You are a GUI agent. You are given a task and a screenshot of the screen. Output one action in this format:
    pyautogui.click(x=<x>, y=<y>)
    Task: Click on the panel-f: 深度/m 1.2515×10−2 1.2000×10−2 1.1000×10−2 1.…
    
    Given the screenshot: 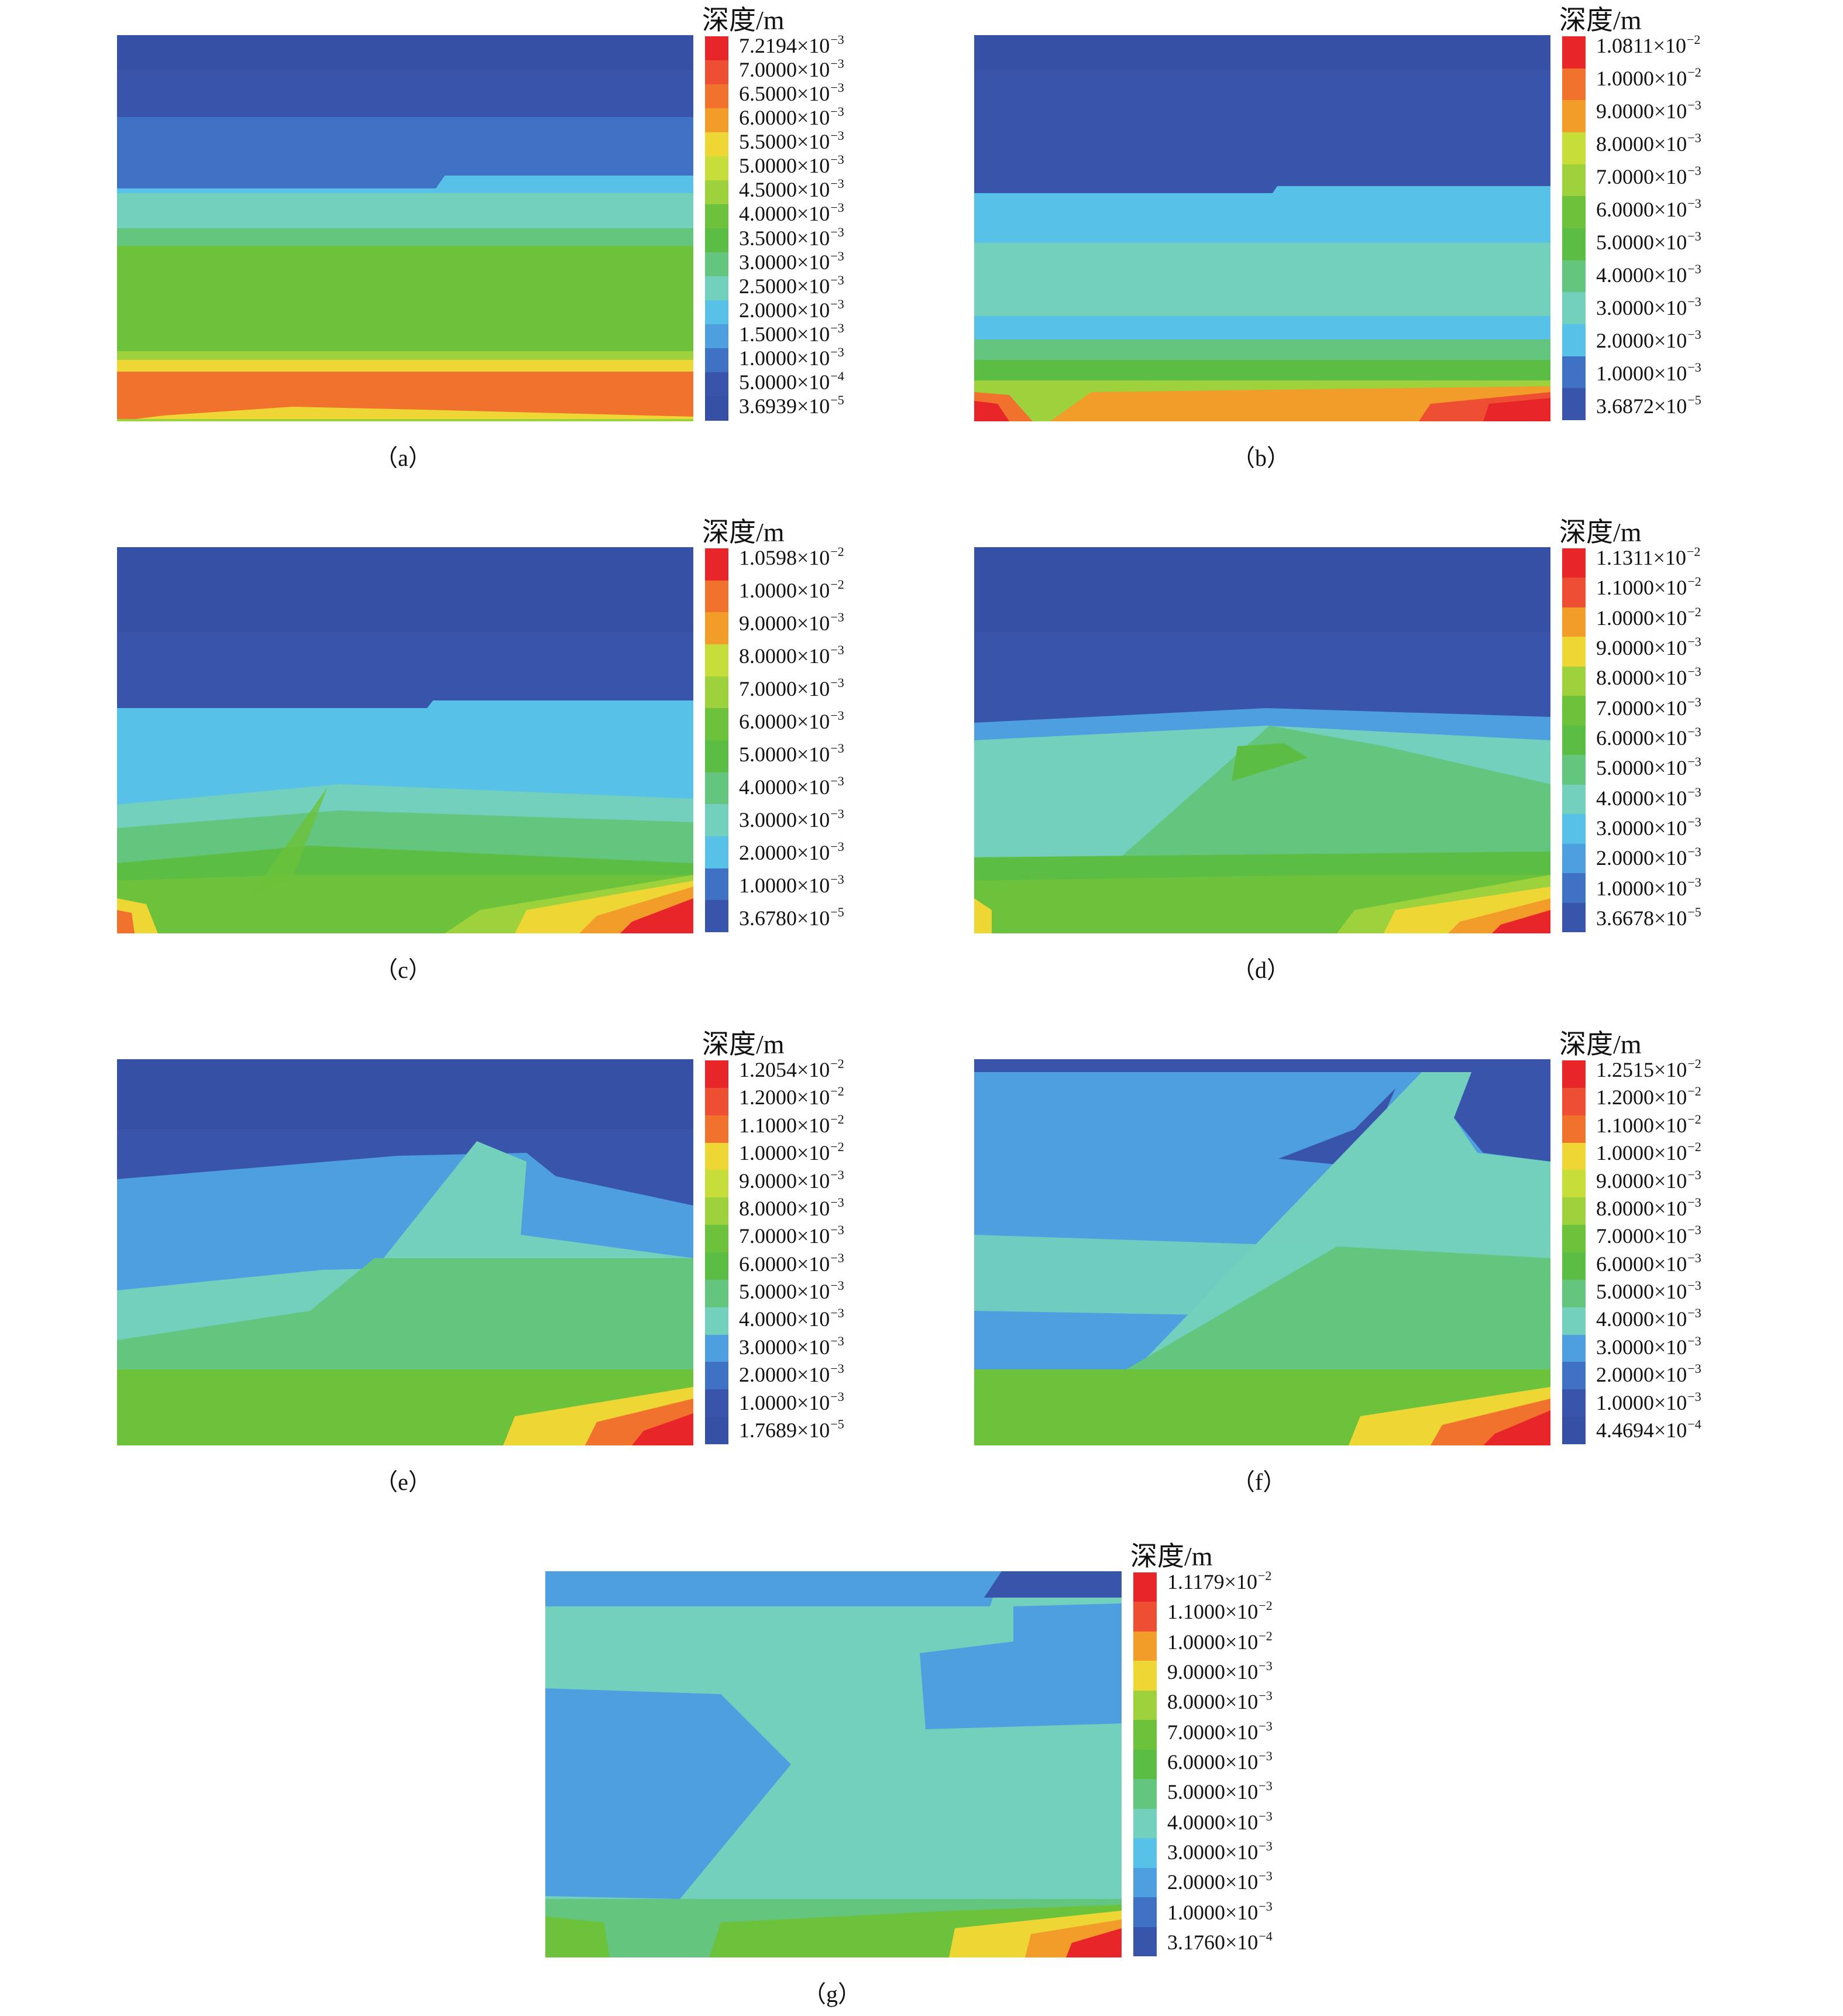 What is the action you would take?
    pyautogui.click(x=1383, y=1264)
    